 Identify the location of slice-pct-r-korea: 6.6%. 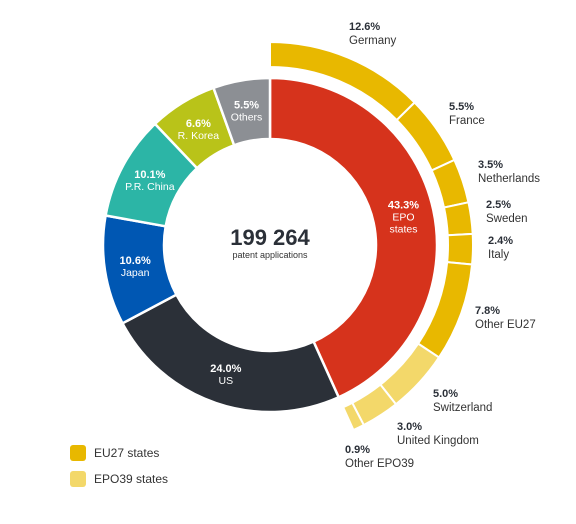
(198, 124).